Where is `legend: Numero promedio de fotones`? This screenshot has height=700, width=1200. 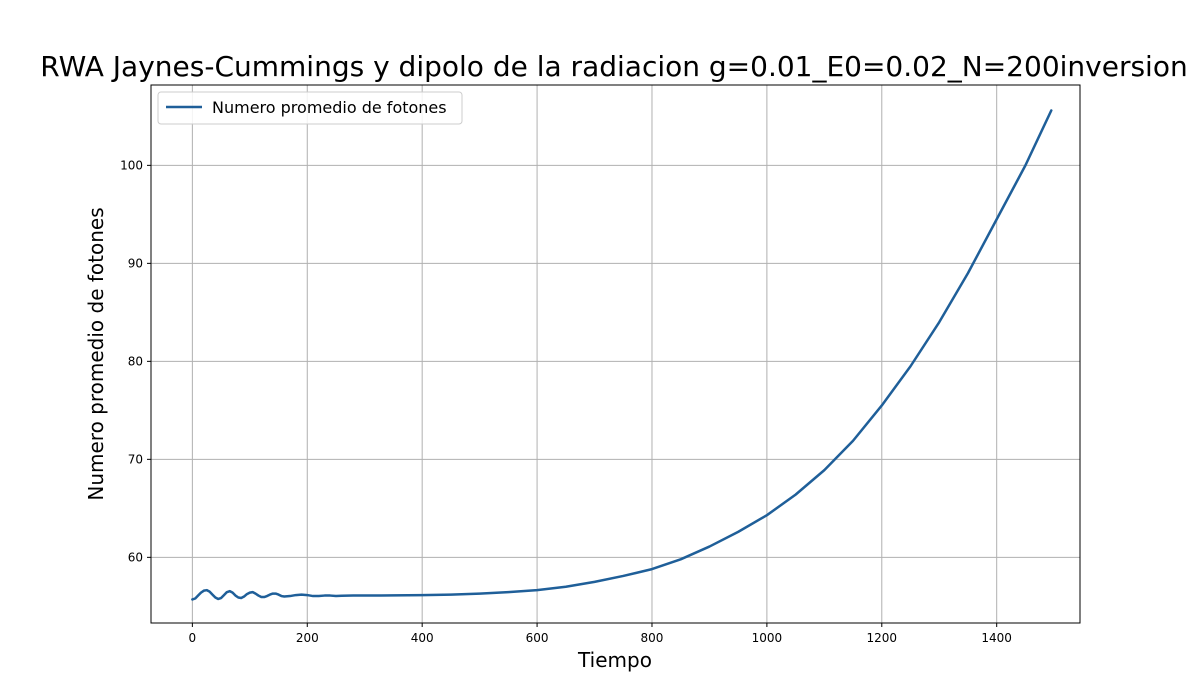 legend: Numero promedio de fotones is located at coordinates (310, 108).